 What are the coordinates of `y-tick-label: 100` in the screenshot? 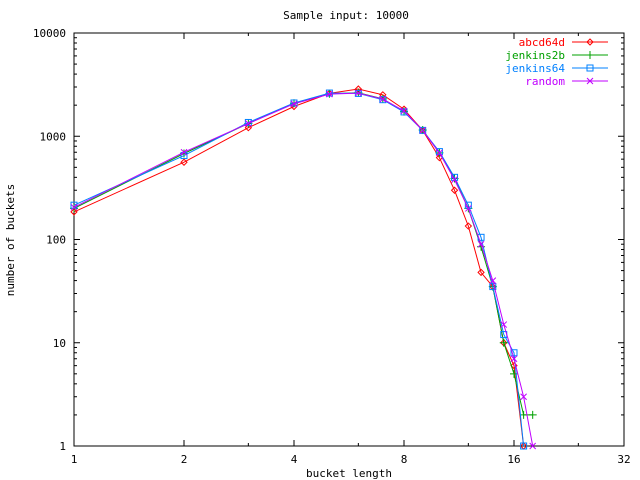 It's located at (56, 240).